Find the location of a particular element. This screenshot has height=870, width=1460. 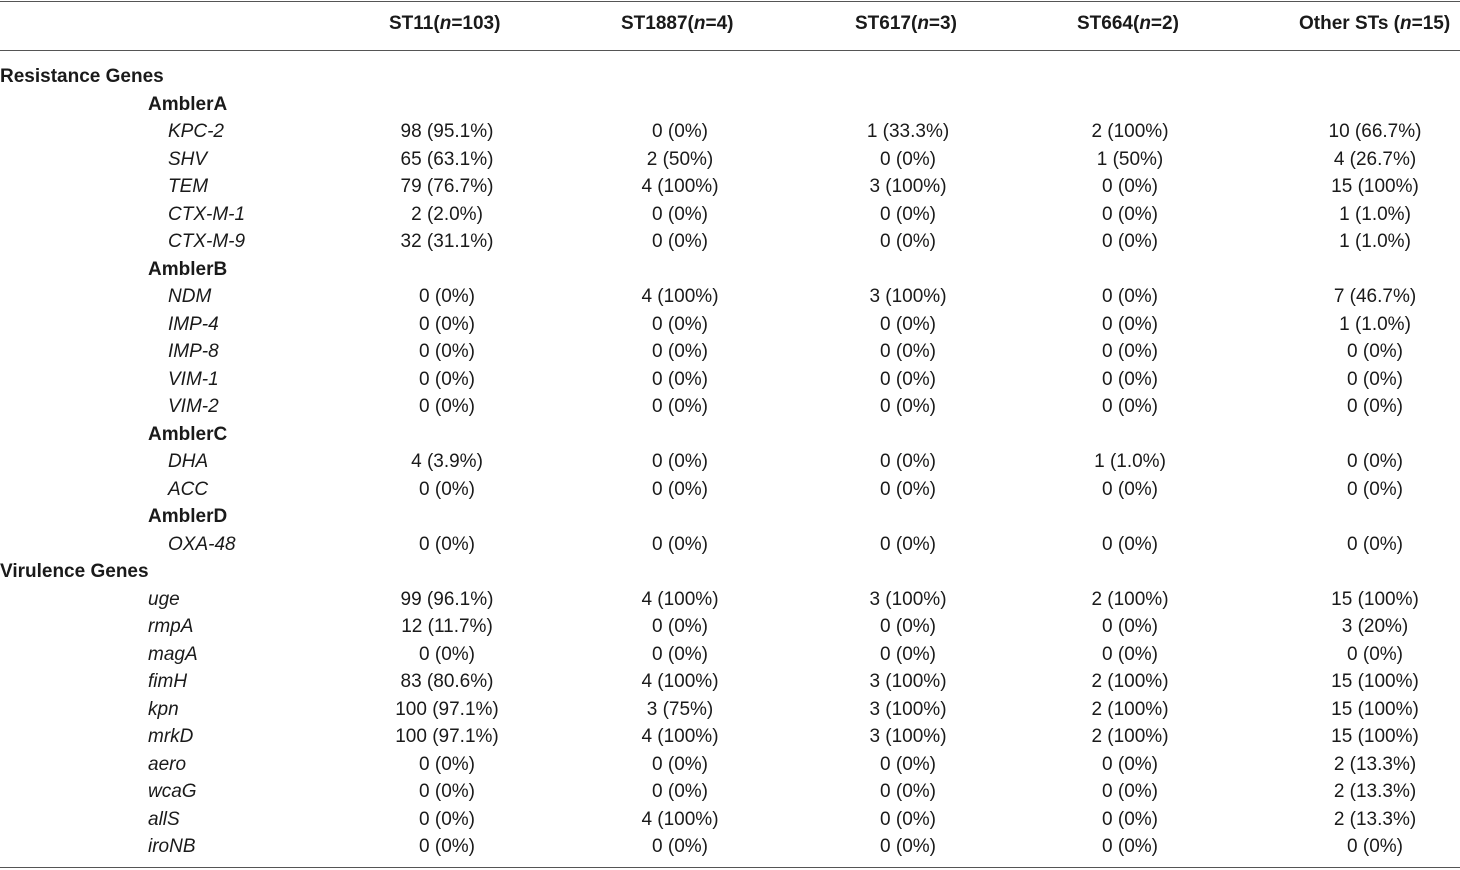

row-label: OXA-48 is located at coordinates (202, 544).